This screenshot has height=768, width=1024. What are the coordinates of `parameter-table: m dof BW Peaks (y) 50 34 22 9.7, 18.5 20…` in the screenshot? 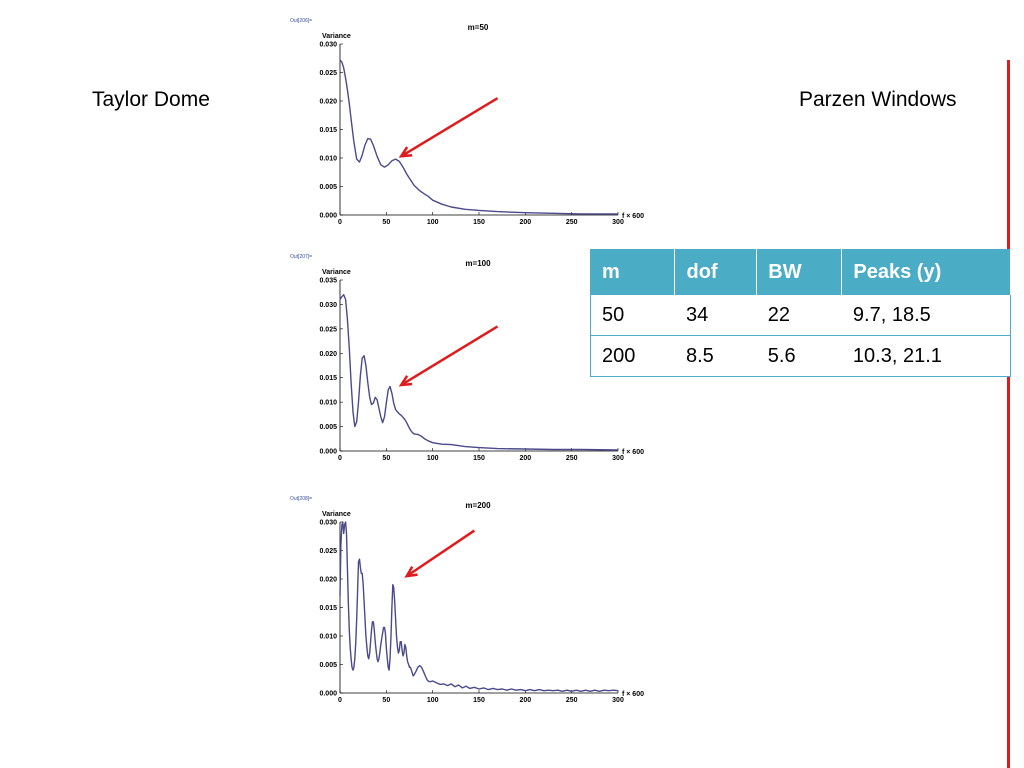 It's located at (800, 313).